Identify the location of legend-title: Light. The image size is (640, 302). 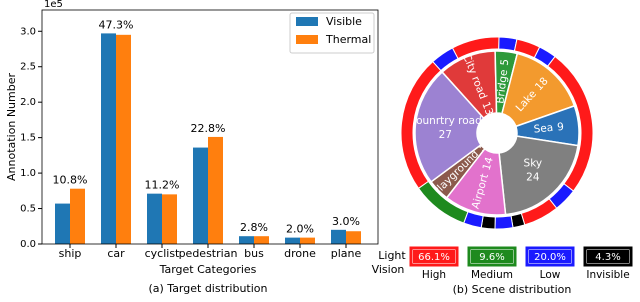
(392, 255).